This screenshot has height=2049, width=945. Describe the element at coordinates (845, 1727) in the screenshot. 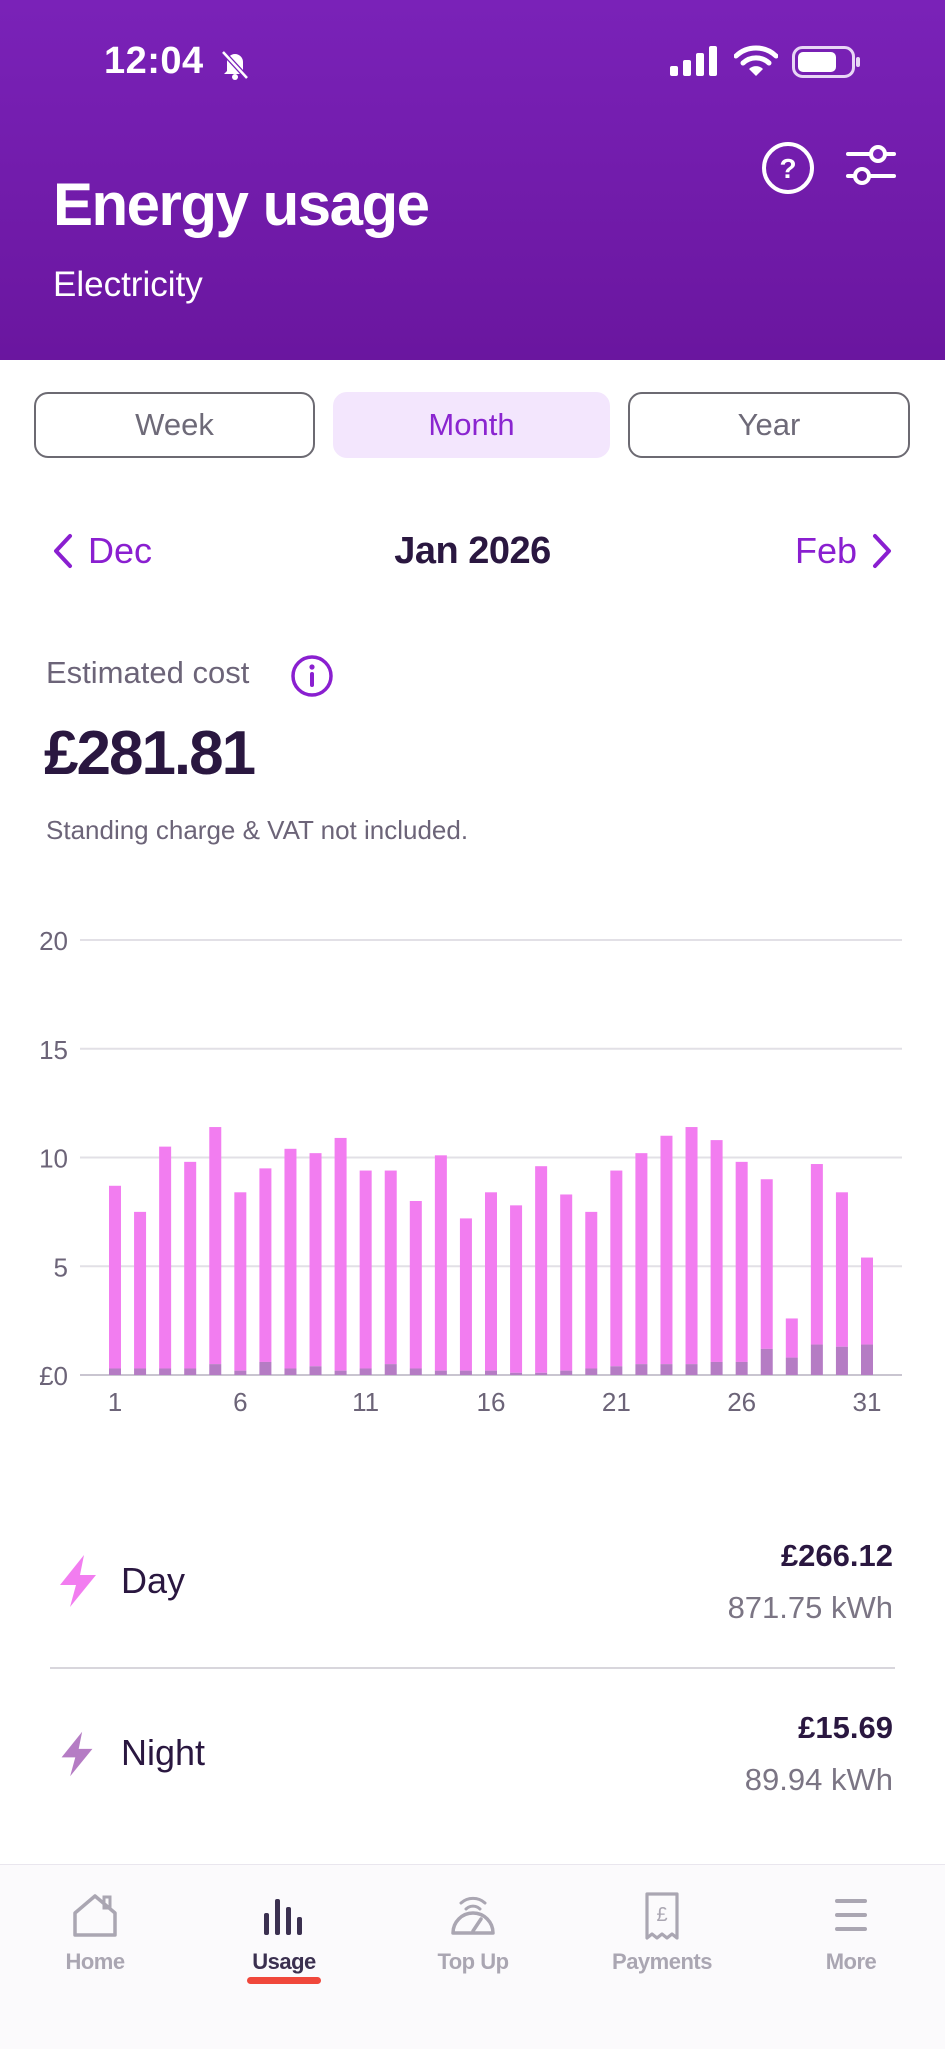

I see `night-cost: £15.69` at that location.